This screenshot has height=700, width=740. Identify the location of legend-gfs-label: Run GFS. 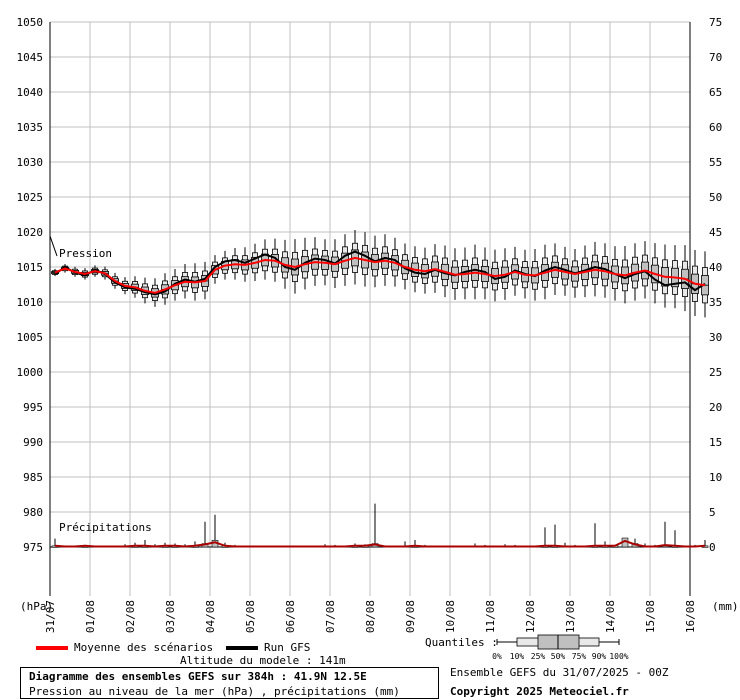
(287, 647).